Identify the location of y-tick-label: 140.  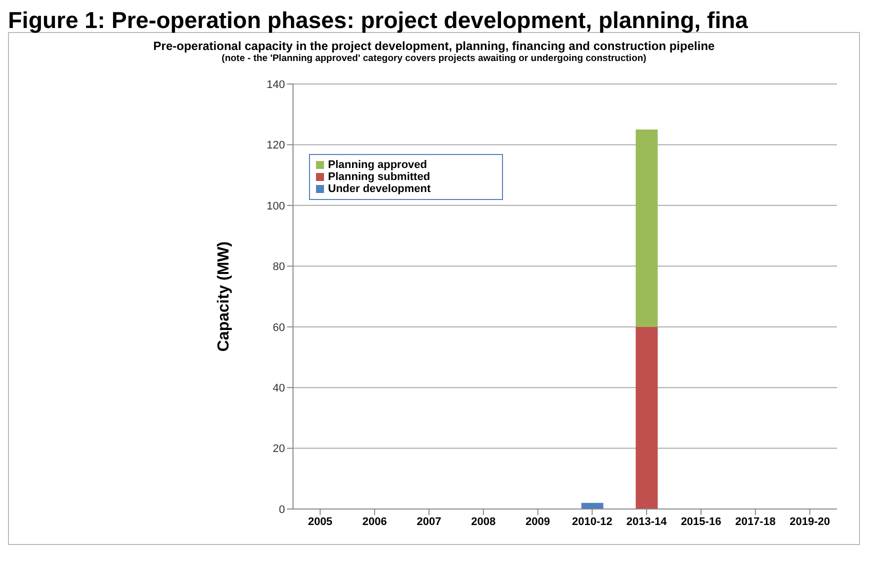
(275, 84).